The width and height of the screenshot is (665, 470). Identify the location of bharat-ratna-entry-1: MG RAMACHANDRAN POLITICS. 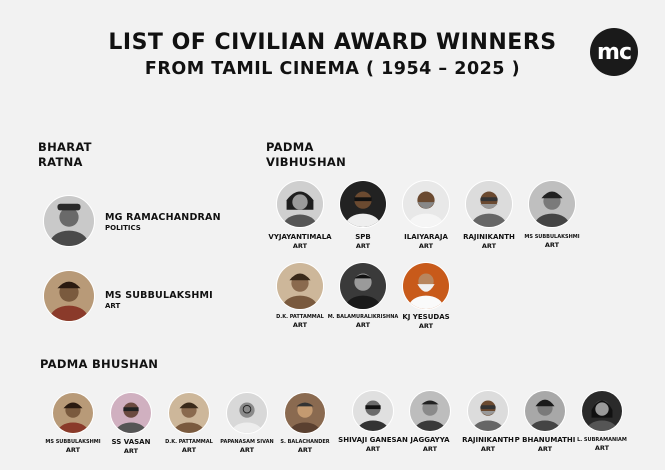
(163, 222).